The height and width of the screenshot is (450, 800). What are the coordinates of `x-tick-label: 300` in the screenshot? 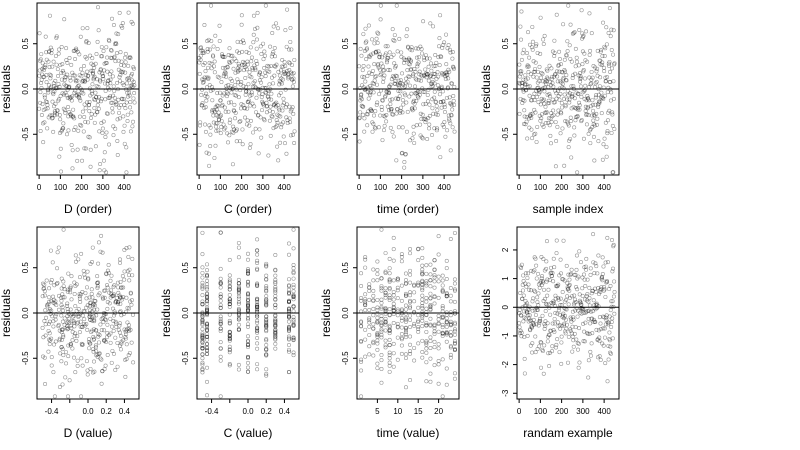 It's located at (263, 187).